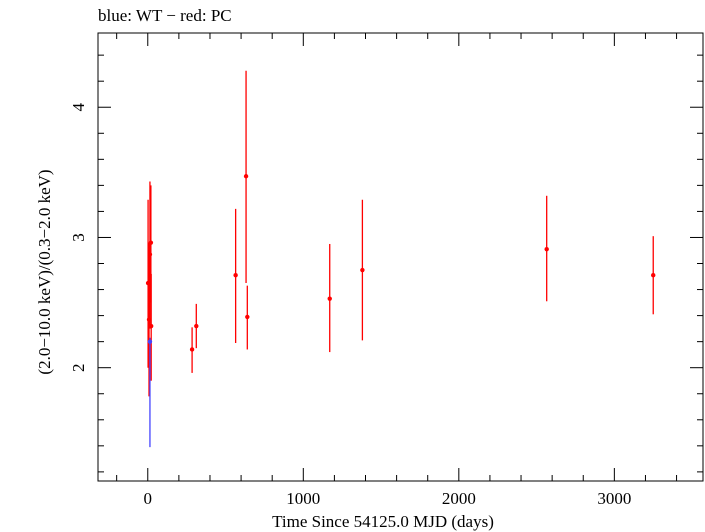 This screenshot has width=705, height=532. What do you see at coordinates (78, 106) in the screenshot?
I see `y-tick-label: 4` at bounding box center [78, 106].